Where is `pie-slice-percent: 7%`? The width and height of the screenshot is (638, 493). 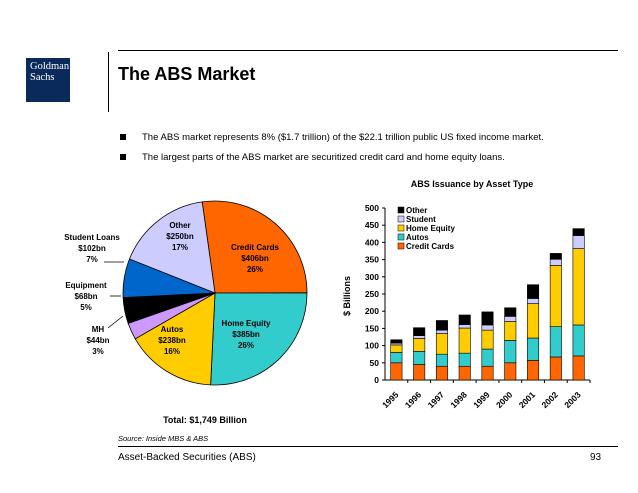 pie-slice-percent: 7% is located at coordinates (92, 259).